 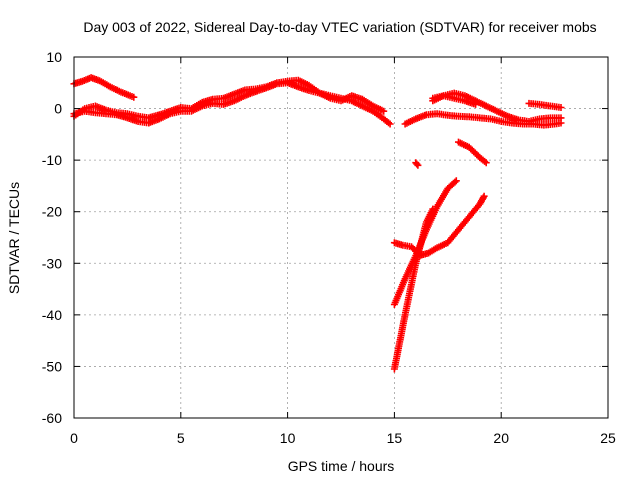 I want to click on y-tick-label: -20, so click(x=52, y=212).